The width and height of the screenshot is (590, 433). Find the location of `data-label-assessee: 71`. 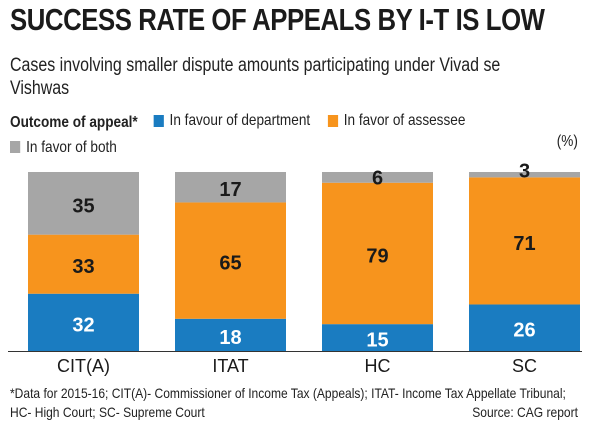

data-label-assessee: 71 is located at coordinates (524, 244).